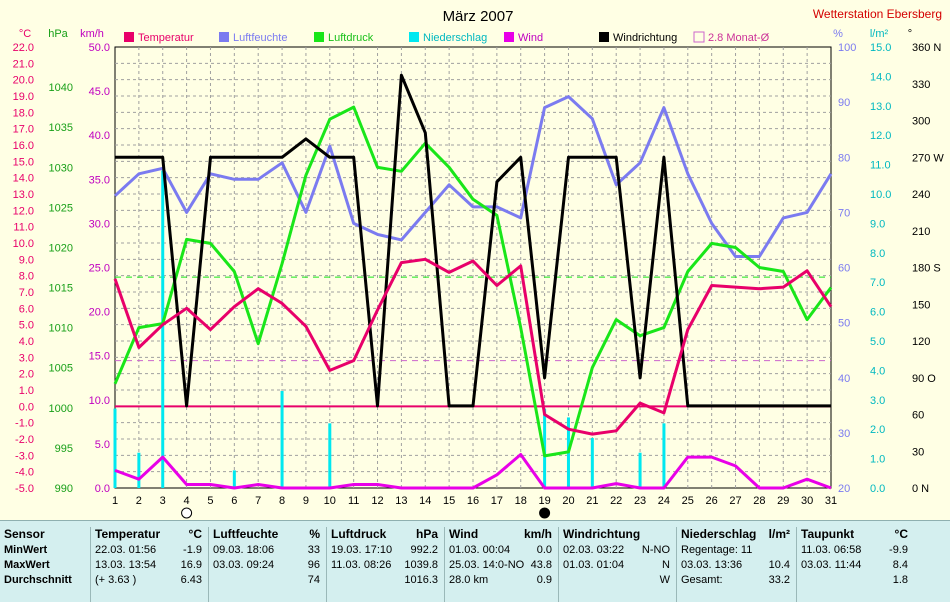  Describe the element at coordinates (779, 565) in the screenshot. I see `stats-precip-max-value: 10.4` at that location.